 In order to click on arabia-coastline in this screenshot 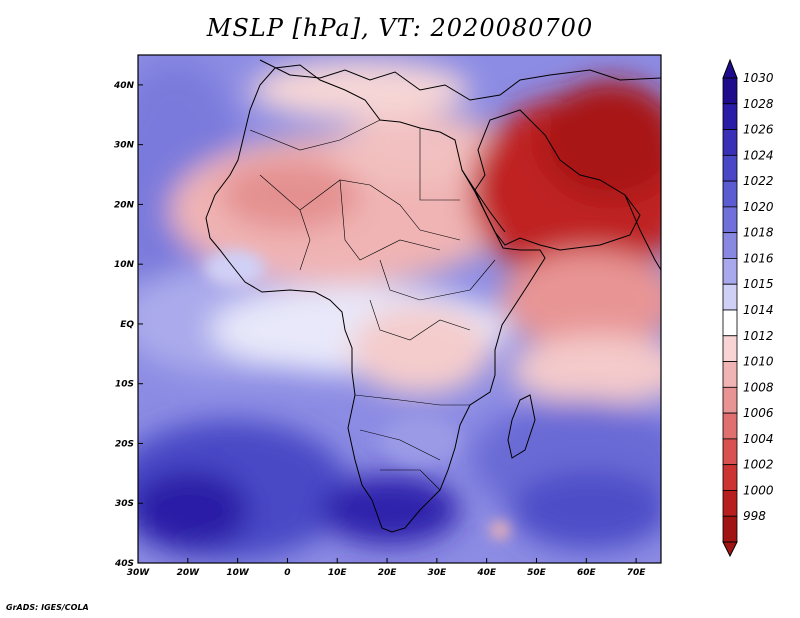, I will do `click(557, 180)`.